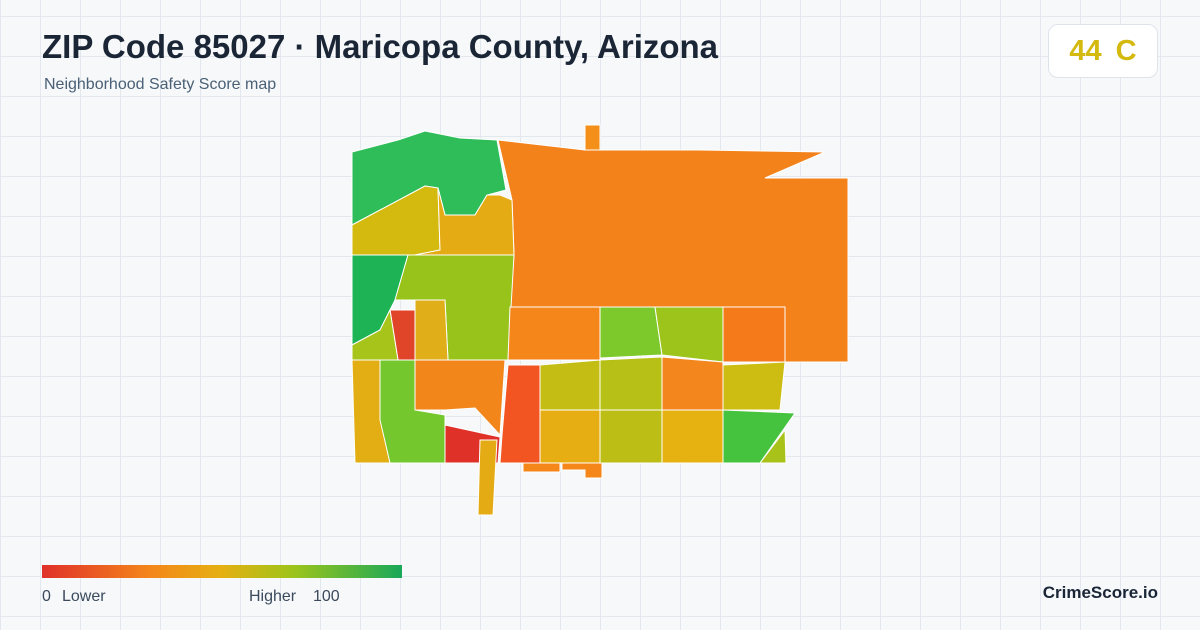 This screenshot has height=630, width=1200. I want to click on legend-max-label: Higher, so click(273, 596).